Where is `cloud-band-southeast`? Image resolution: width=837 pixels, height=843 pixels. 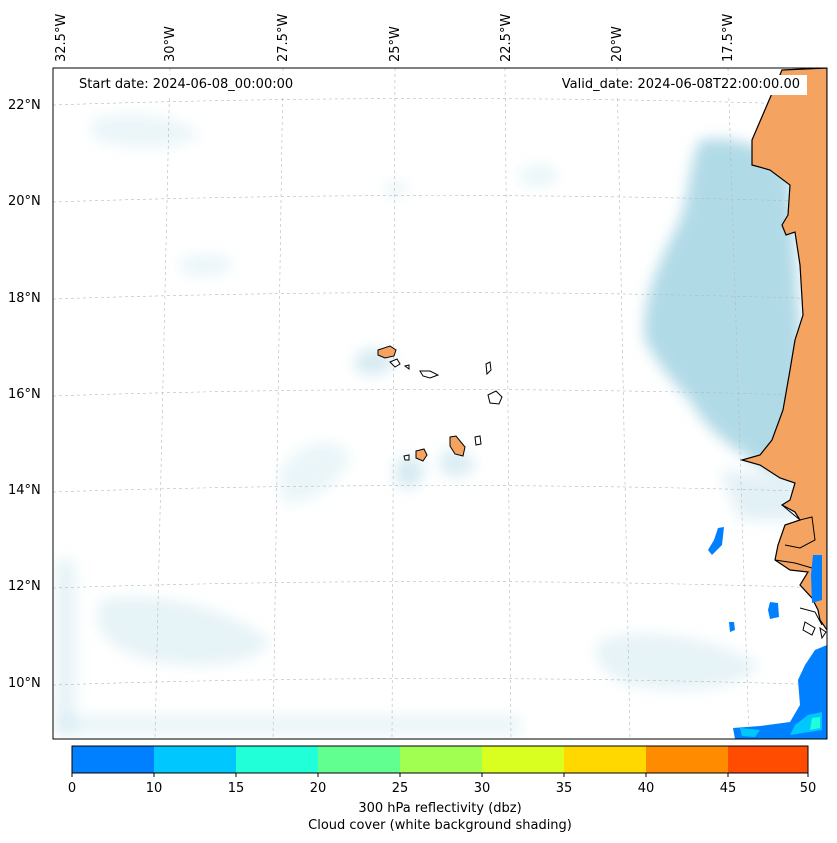 cloud-band-southeast is located at coordinates (760, 495).